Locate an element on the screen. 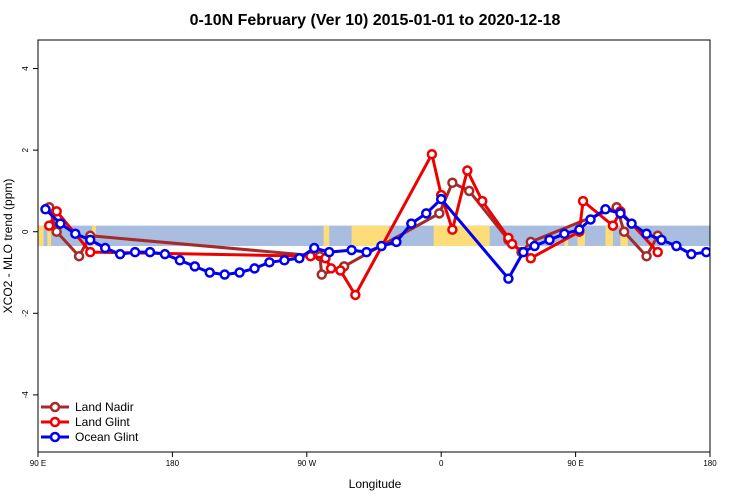 The width and height of the screenshot is (750, 500). y-tick-label: 4 is located at coordinates (25, 68).